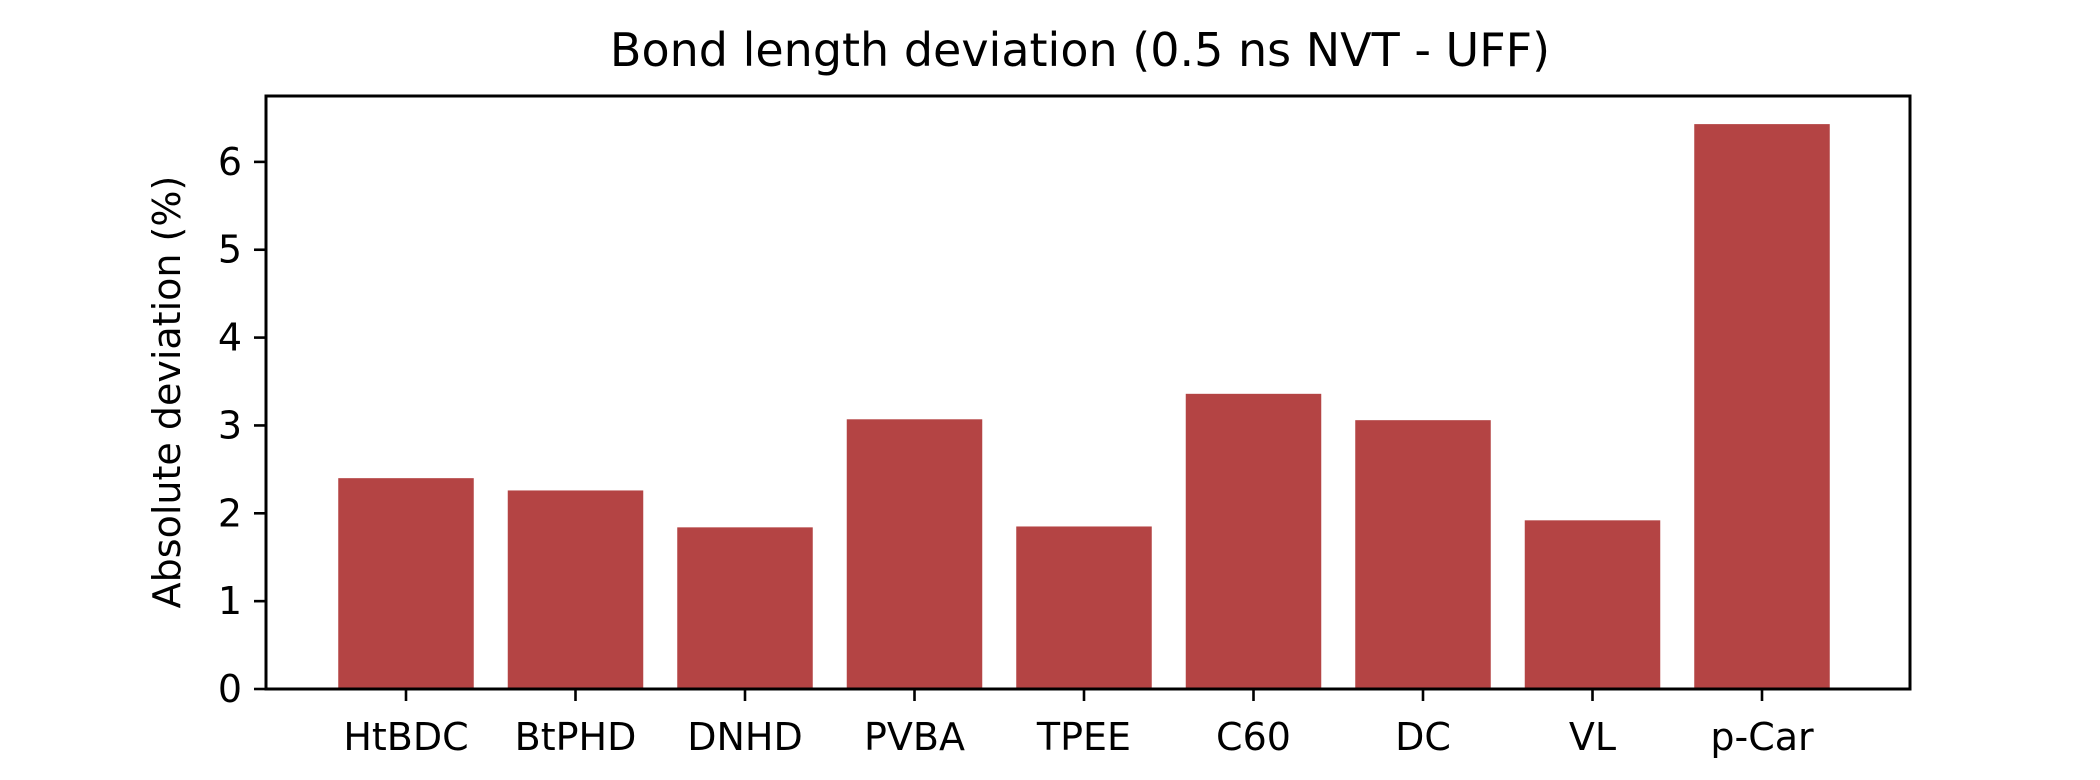 The height and width of the screenshot is (780, 2100). I want to click on bar-vl, so click(1592, 604).